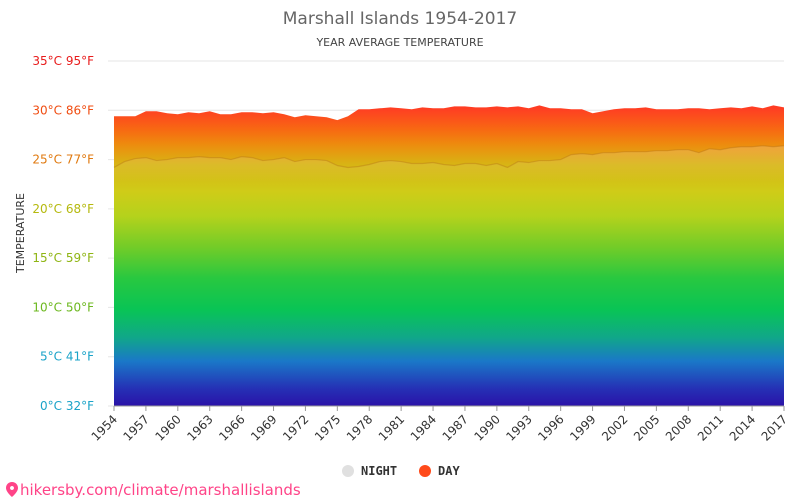  Describe the element at coordinates (20, 233) in the screenshot. I see `y-axis-label: TEMPERATURE` at that location.